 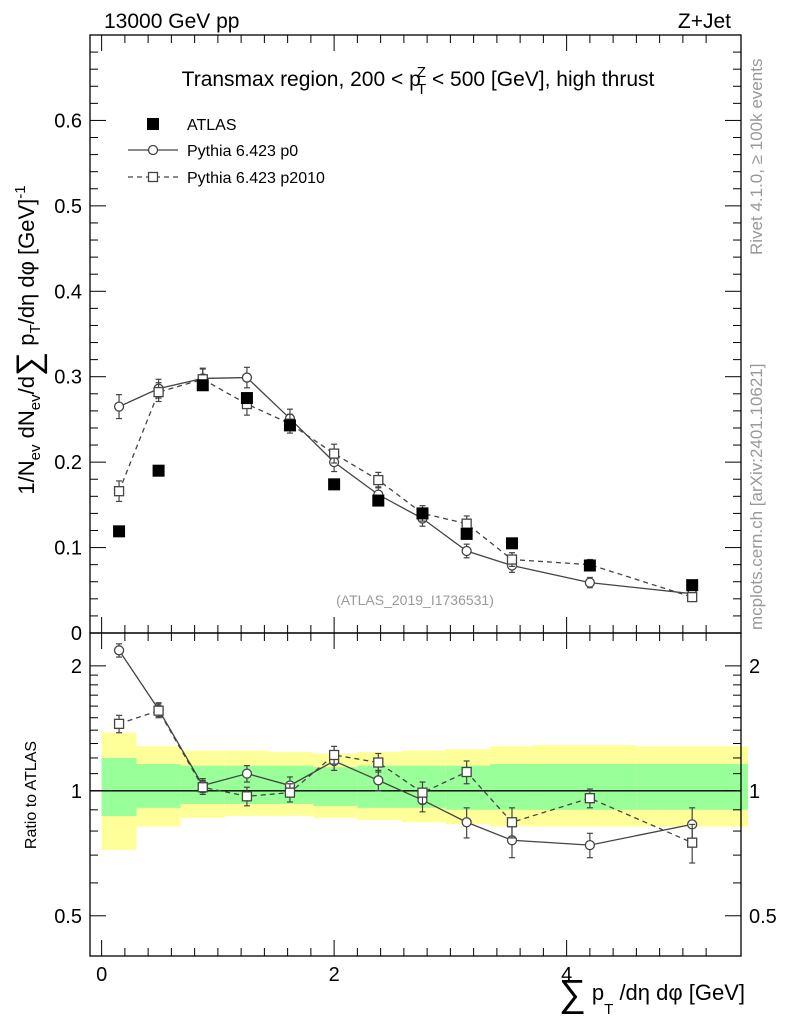 What do you see at coordinates (68, 463) in the screenshot?
I see `y-tick-label: 0.2` at bounding box center [68, 463].